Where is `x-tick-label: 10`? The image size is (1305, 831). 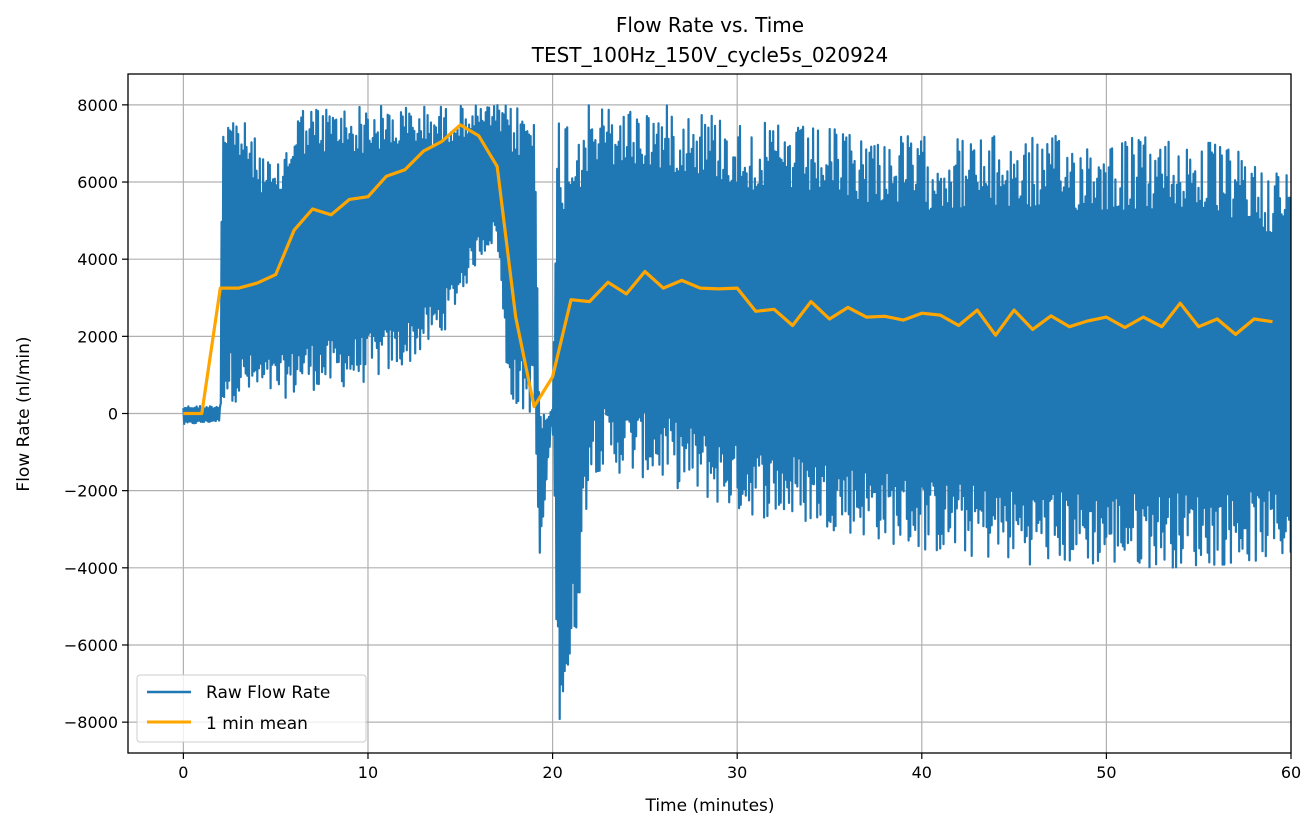 x-tick-label: 10 is located at coordinates (368, 772).